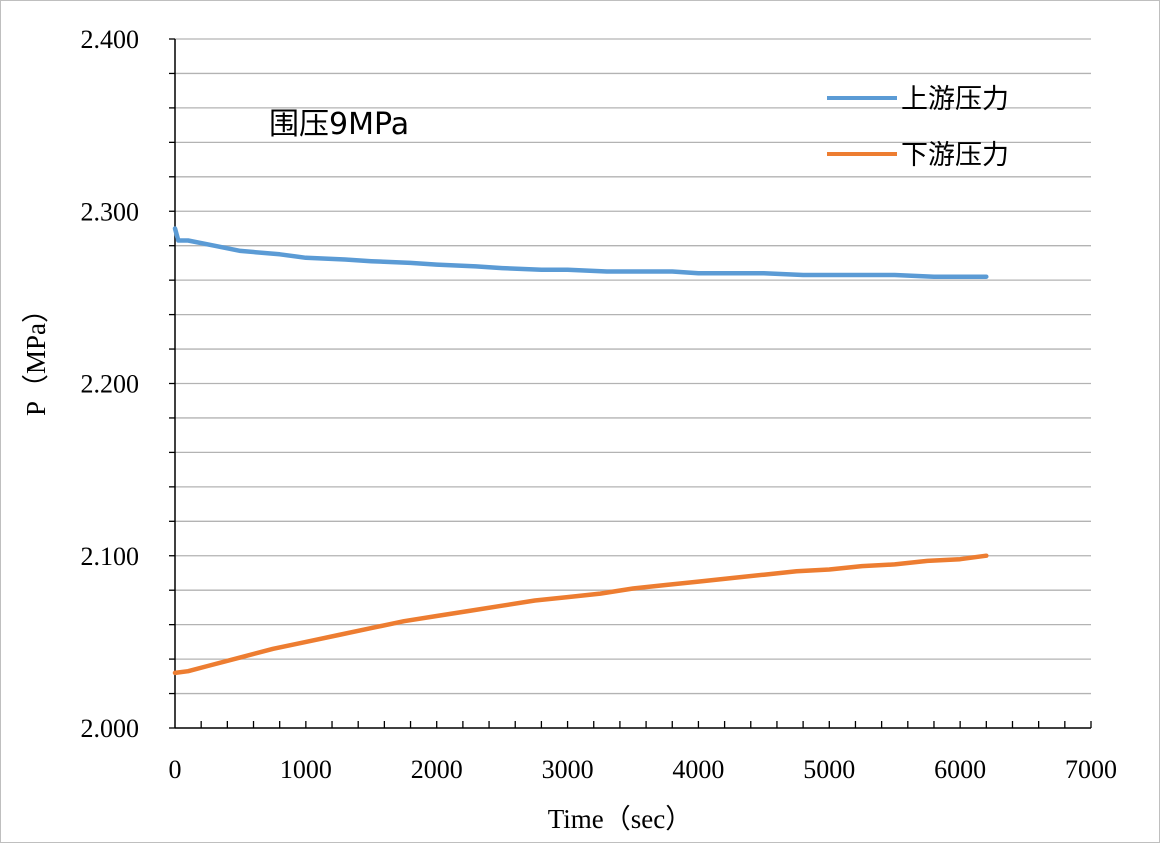 This screenshot has width=1160, height=843. I want to click on y-axis-title: P（MPa）, so click(36, 356).